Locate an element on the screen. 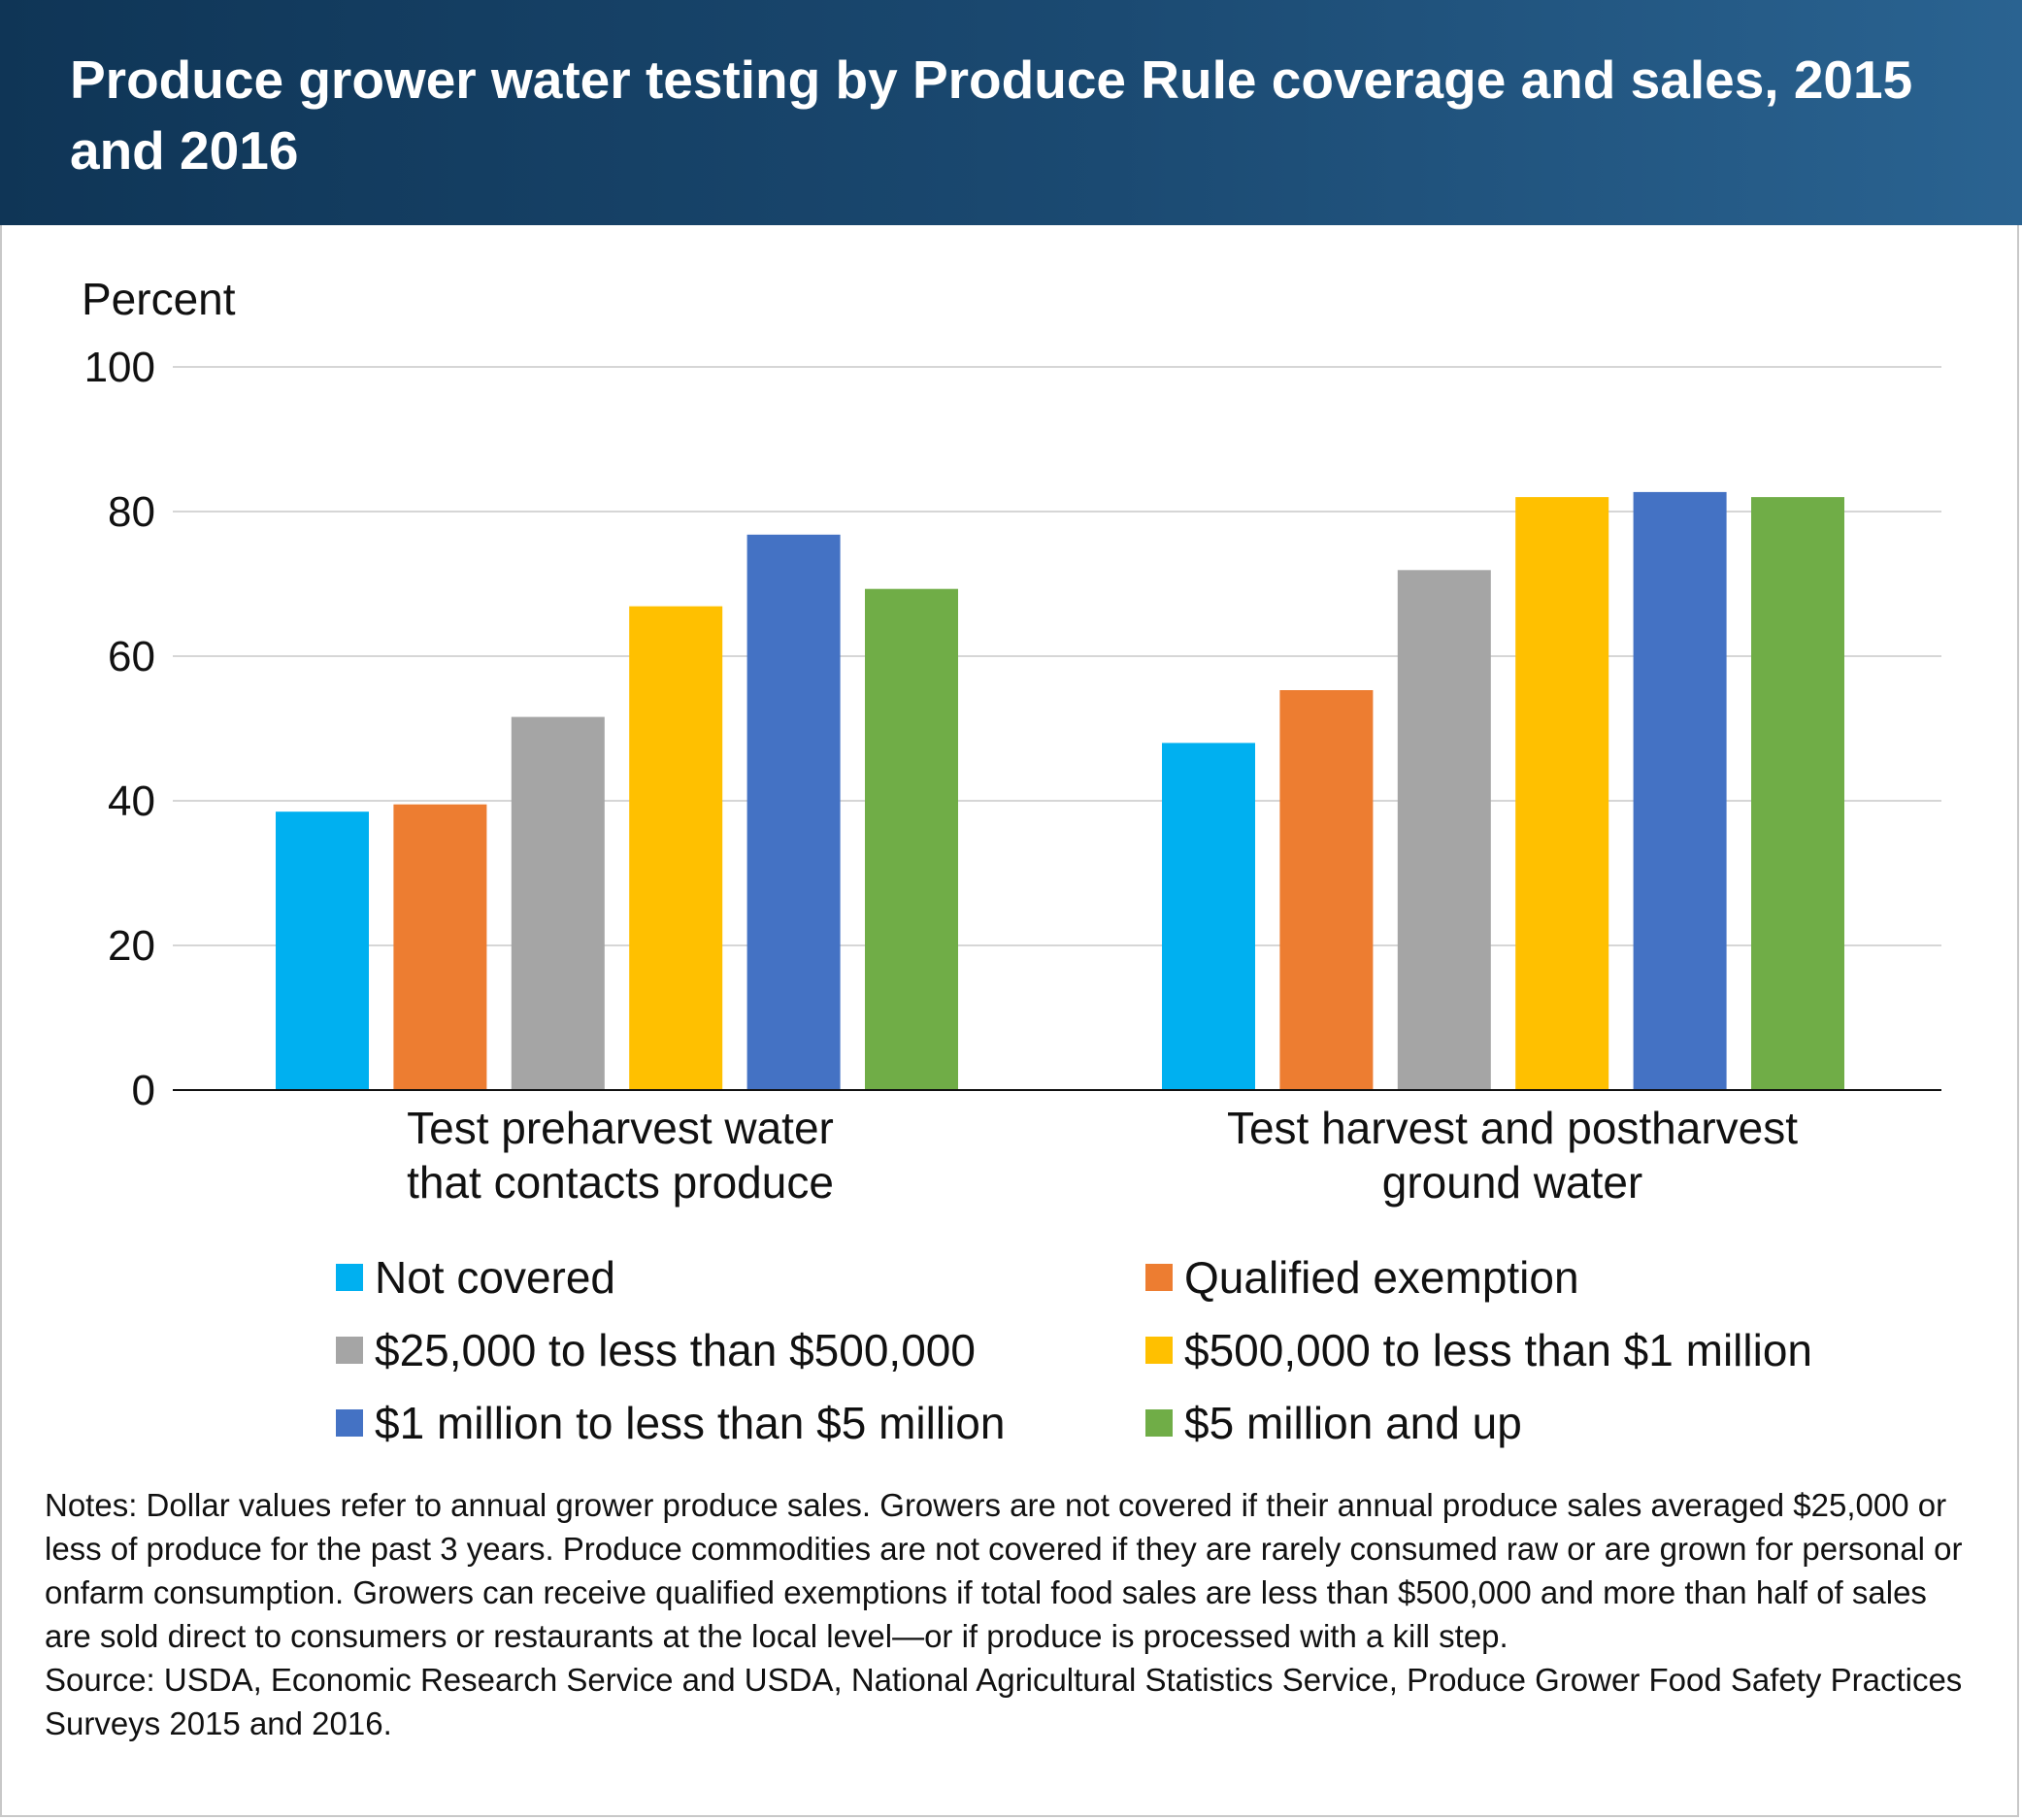 The width and height of the screenshot is (2022, 1820). y-axis-label: Percent is located at coordinates (159, 299).